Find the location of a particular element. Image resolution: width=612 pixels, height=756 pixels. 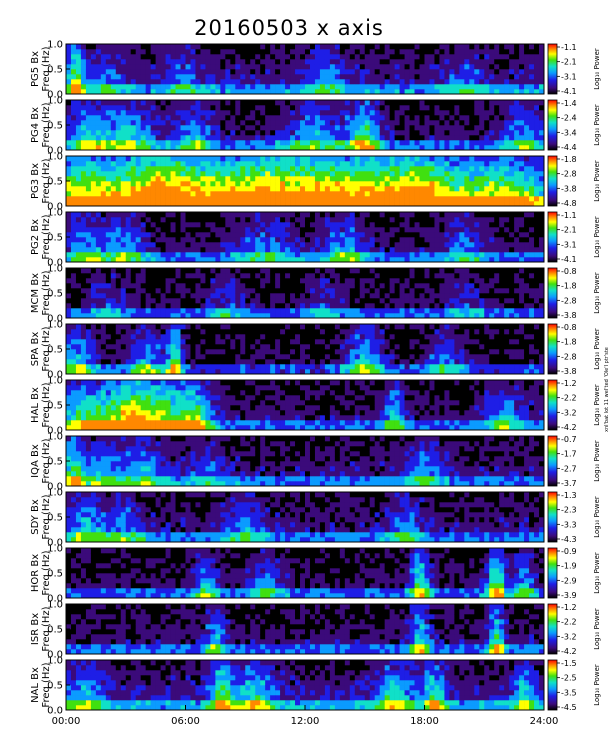

chart-title: 20160503 x axis is located at coordinates (289, 28).